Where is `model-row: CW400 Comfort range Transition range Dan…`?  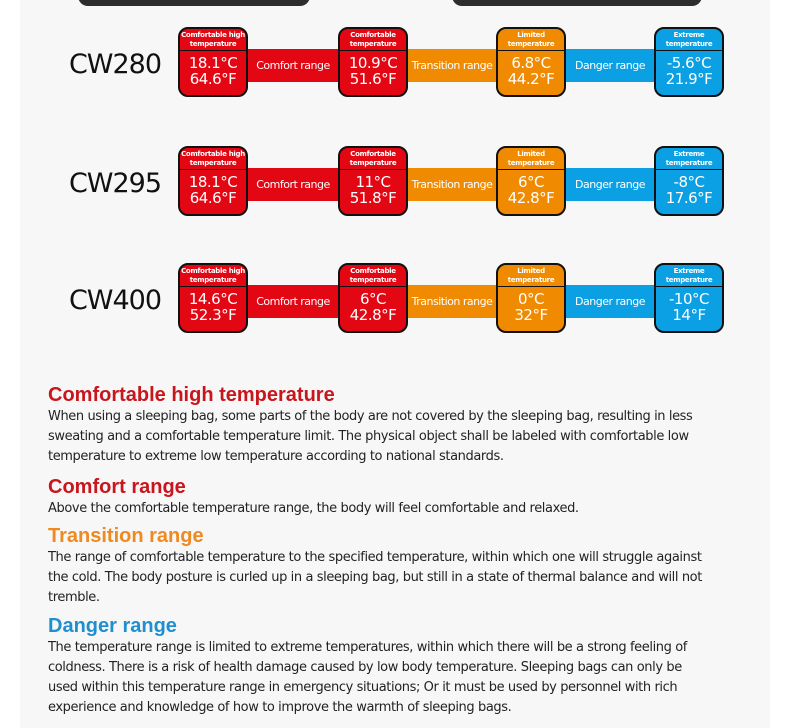 model-row: CW400 Comfort range Transition range Dan… is located at coordinates (395, 301).